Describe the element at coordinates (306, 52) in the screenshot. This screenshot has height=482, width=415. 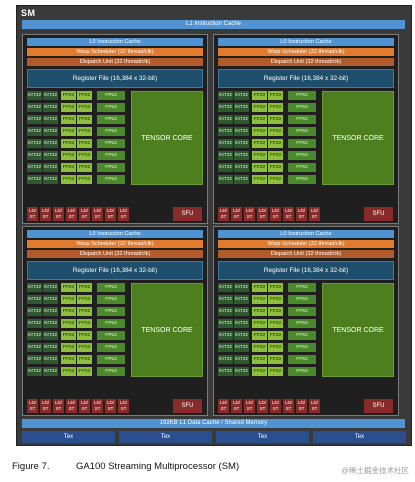
I see `warp-scheduler: Warp Scheduler (32 thread/clk)` at that location.